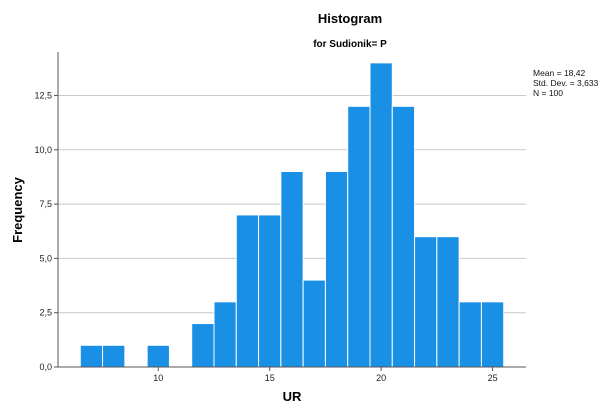 Image resolution: width=604 pixels, height=407 pixels. I want to click on x-tick-label: 25, so click(493, 378).